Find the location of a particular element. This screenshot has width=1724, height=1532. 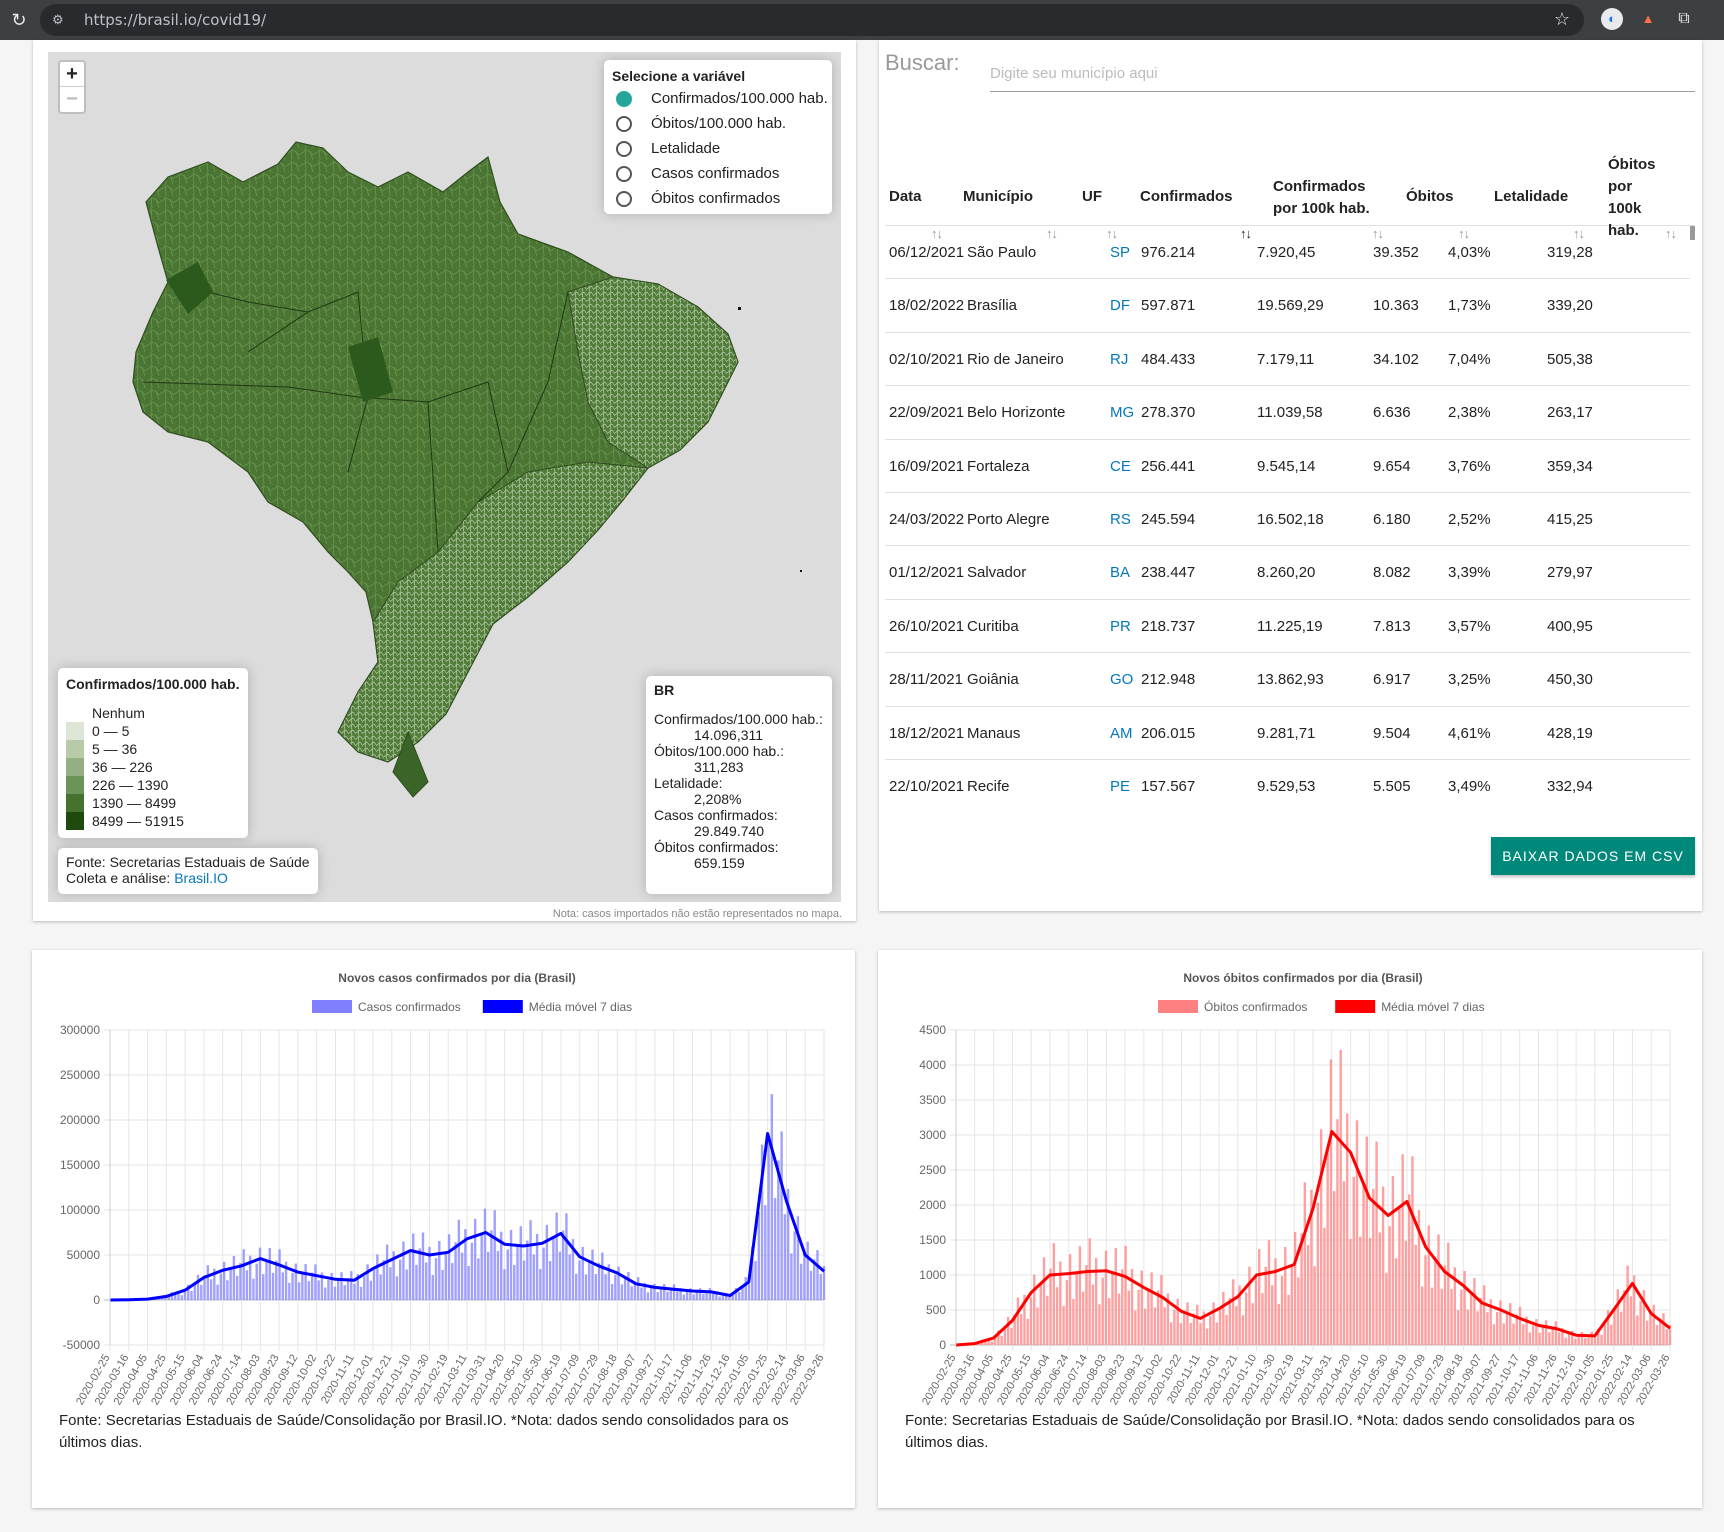

extensions-puzzle-icon: ⧉ is located at coordinates (1684, 18).